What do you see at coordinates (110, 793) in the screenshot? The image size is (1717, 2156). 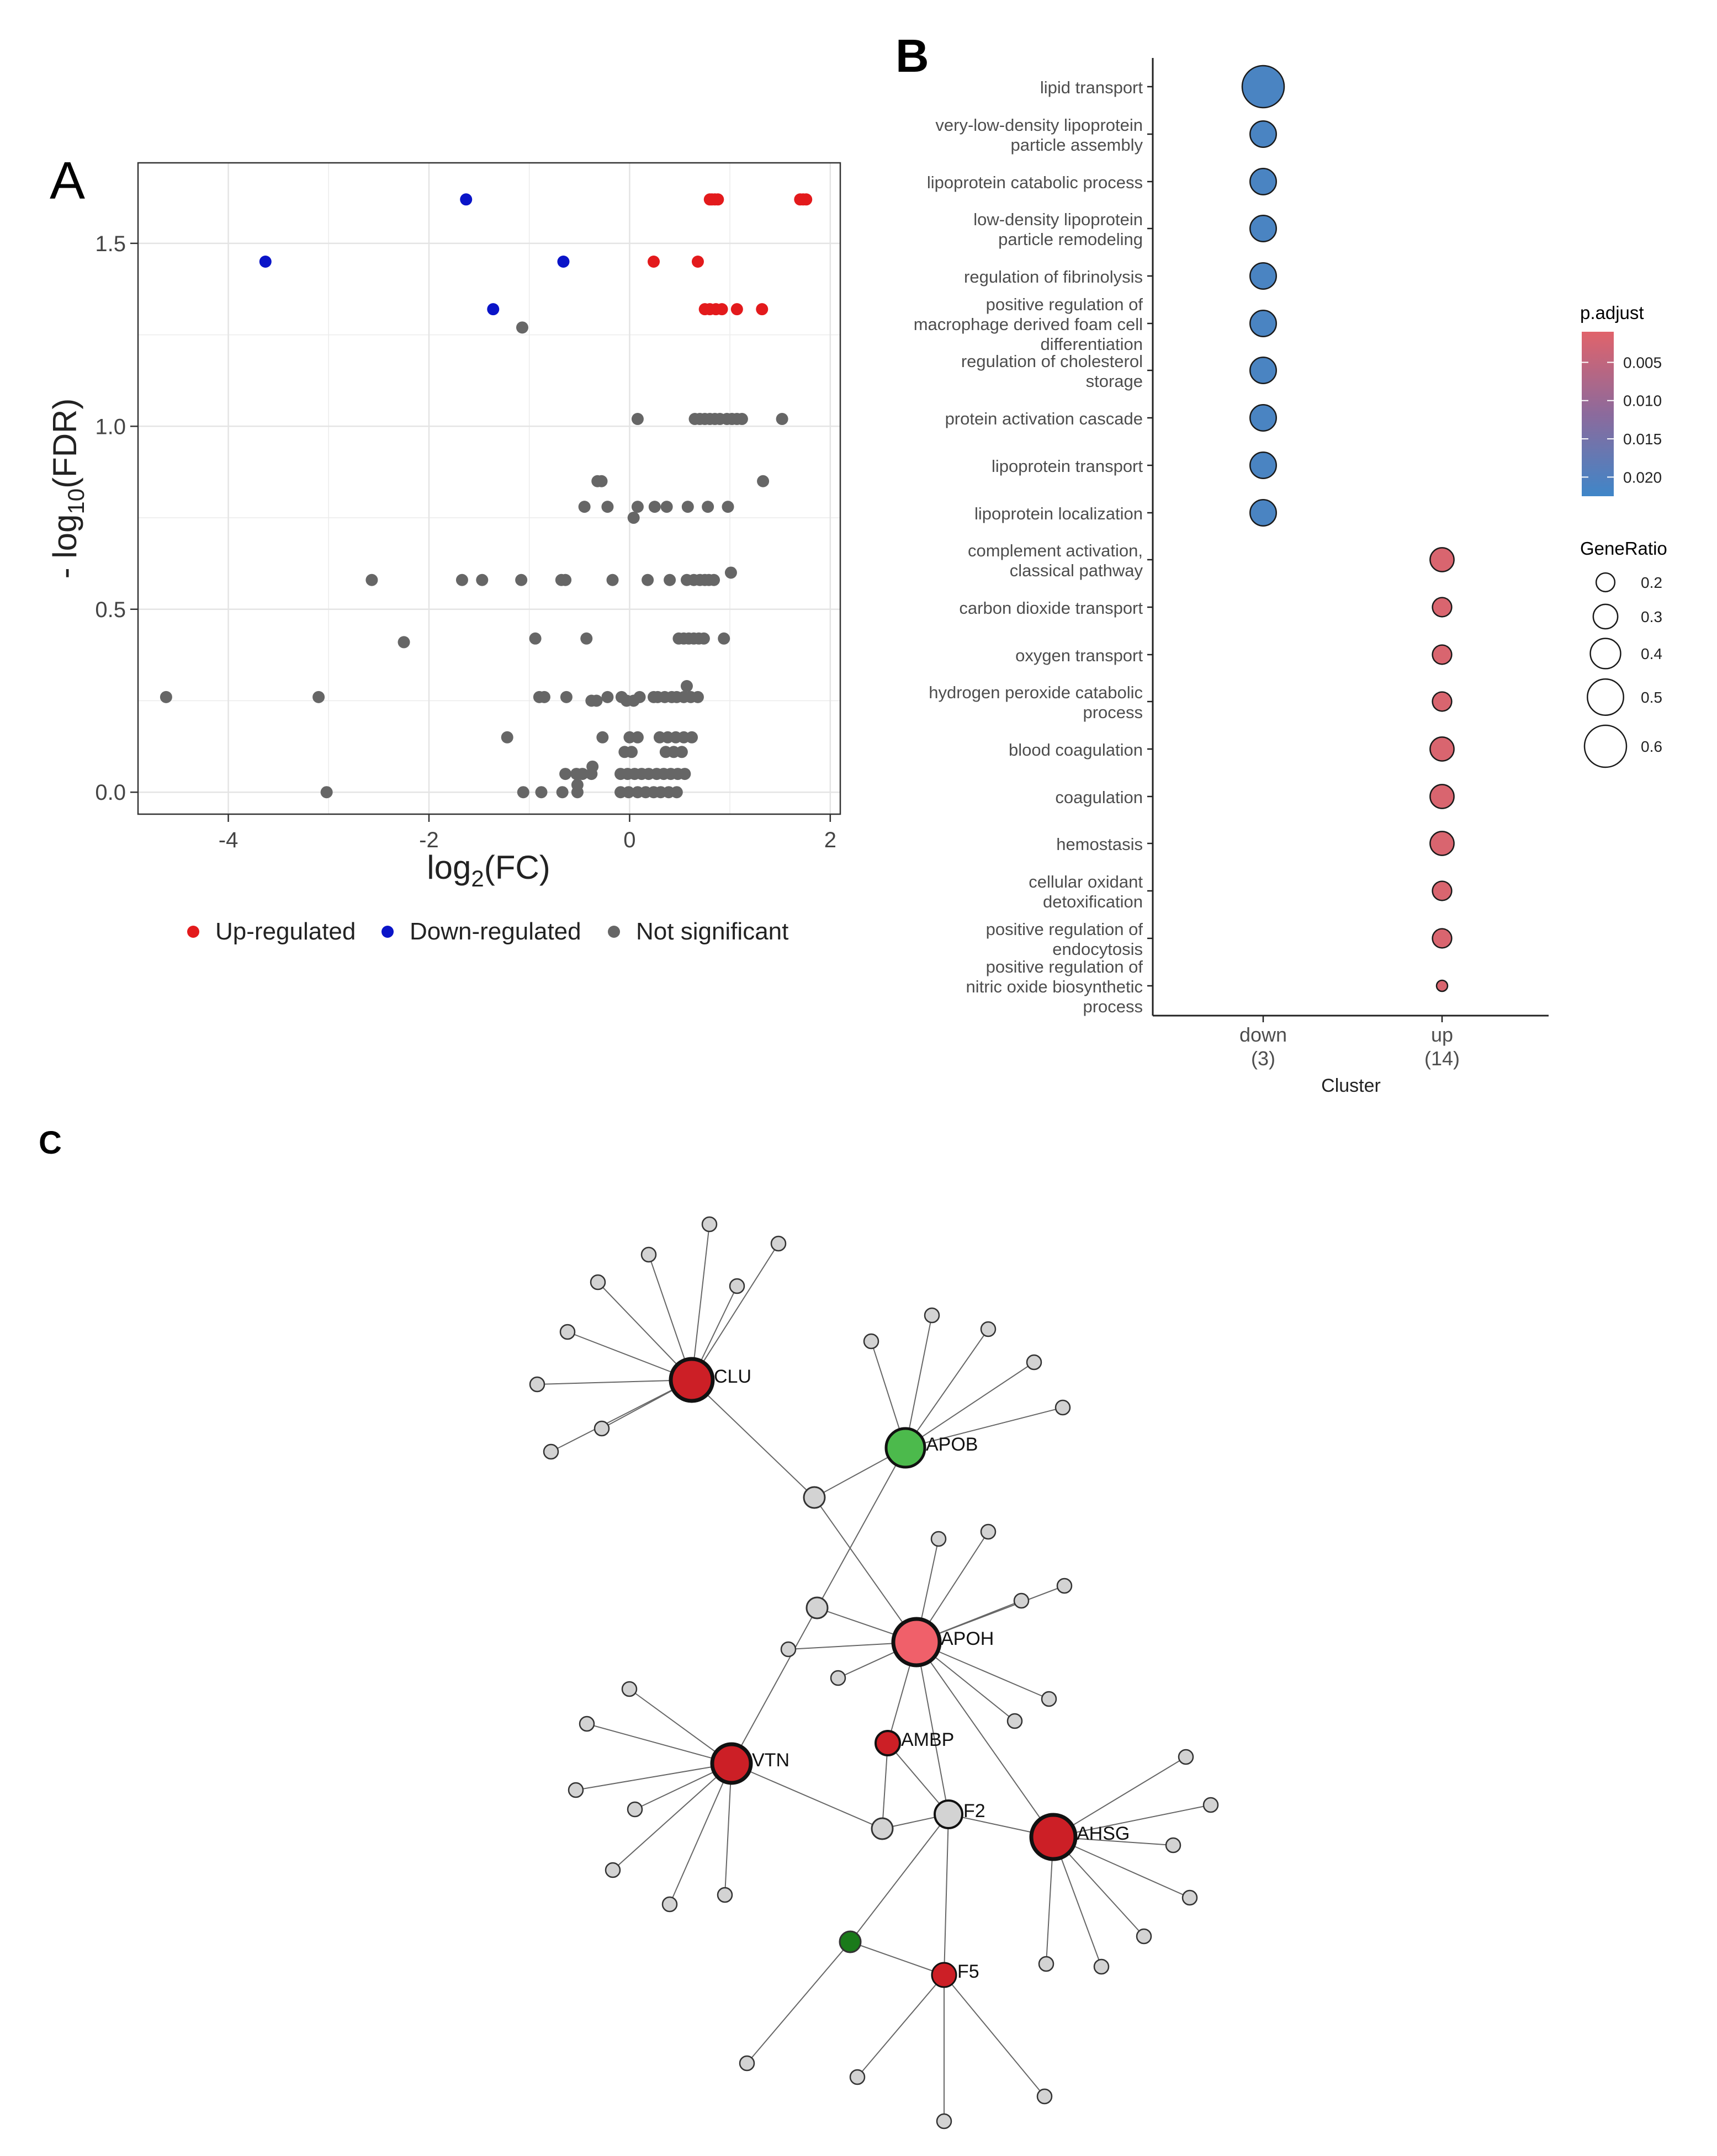 I see `y-tick-label: 0.0` at bounding box center [110, 793].